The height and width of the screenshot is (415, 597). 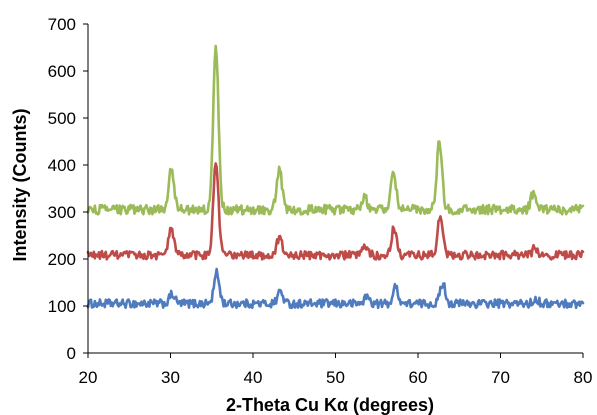 What do you see at coordinates (68, 189) in the screenshot?
I see `y-ticks: 0 100 200 300 400 500 600 700` at bounding box center [68, 189].